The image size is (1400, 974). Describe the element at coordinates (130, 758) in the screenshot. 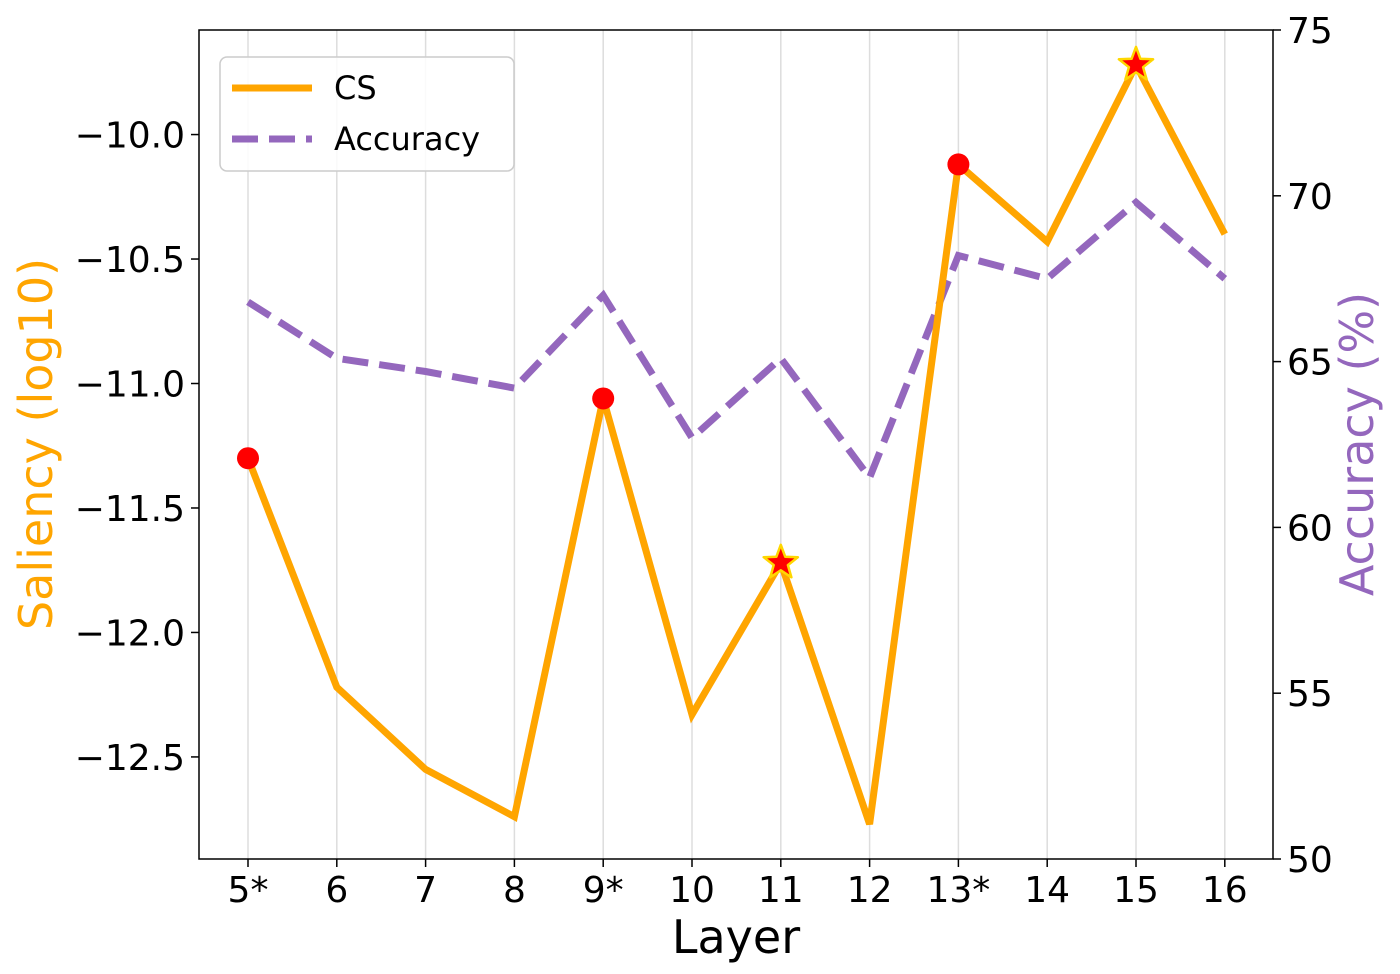

I see `left-y-tick-label: −12.5` at that location.